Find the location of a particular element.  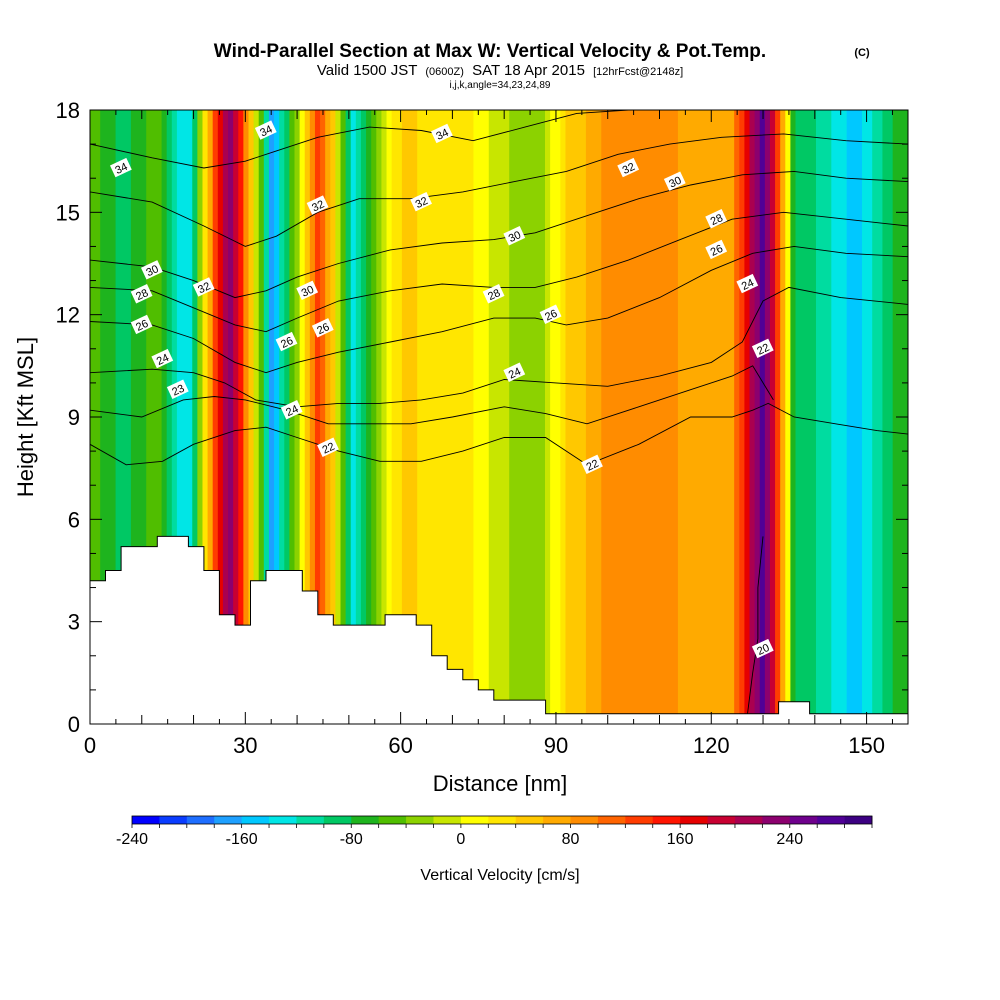

colorbar-frame is located at coordinates (502, 820).